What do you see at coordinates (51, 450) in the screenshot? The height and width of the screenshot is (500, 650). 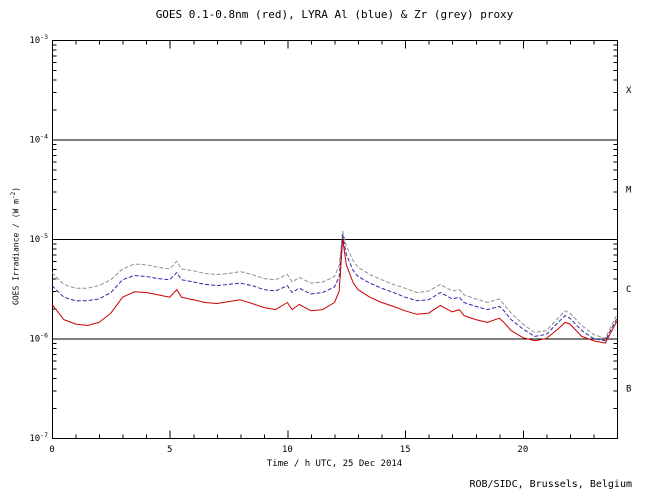 I see `x-tick-label: 0` at bounding box center [51, 450].